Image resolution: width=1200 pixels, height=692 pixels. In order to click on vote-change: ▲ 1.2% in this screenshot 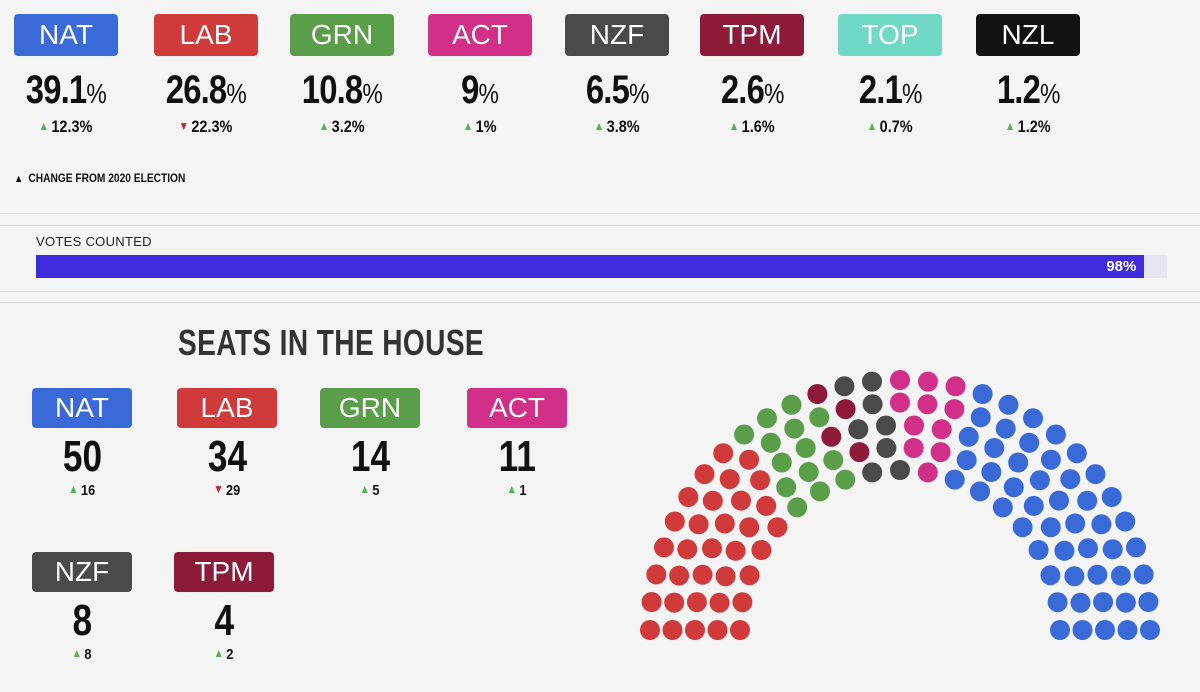, I will do `click(1028, 127)`.